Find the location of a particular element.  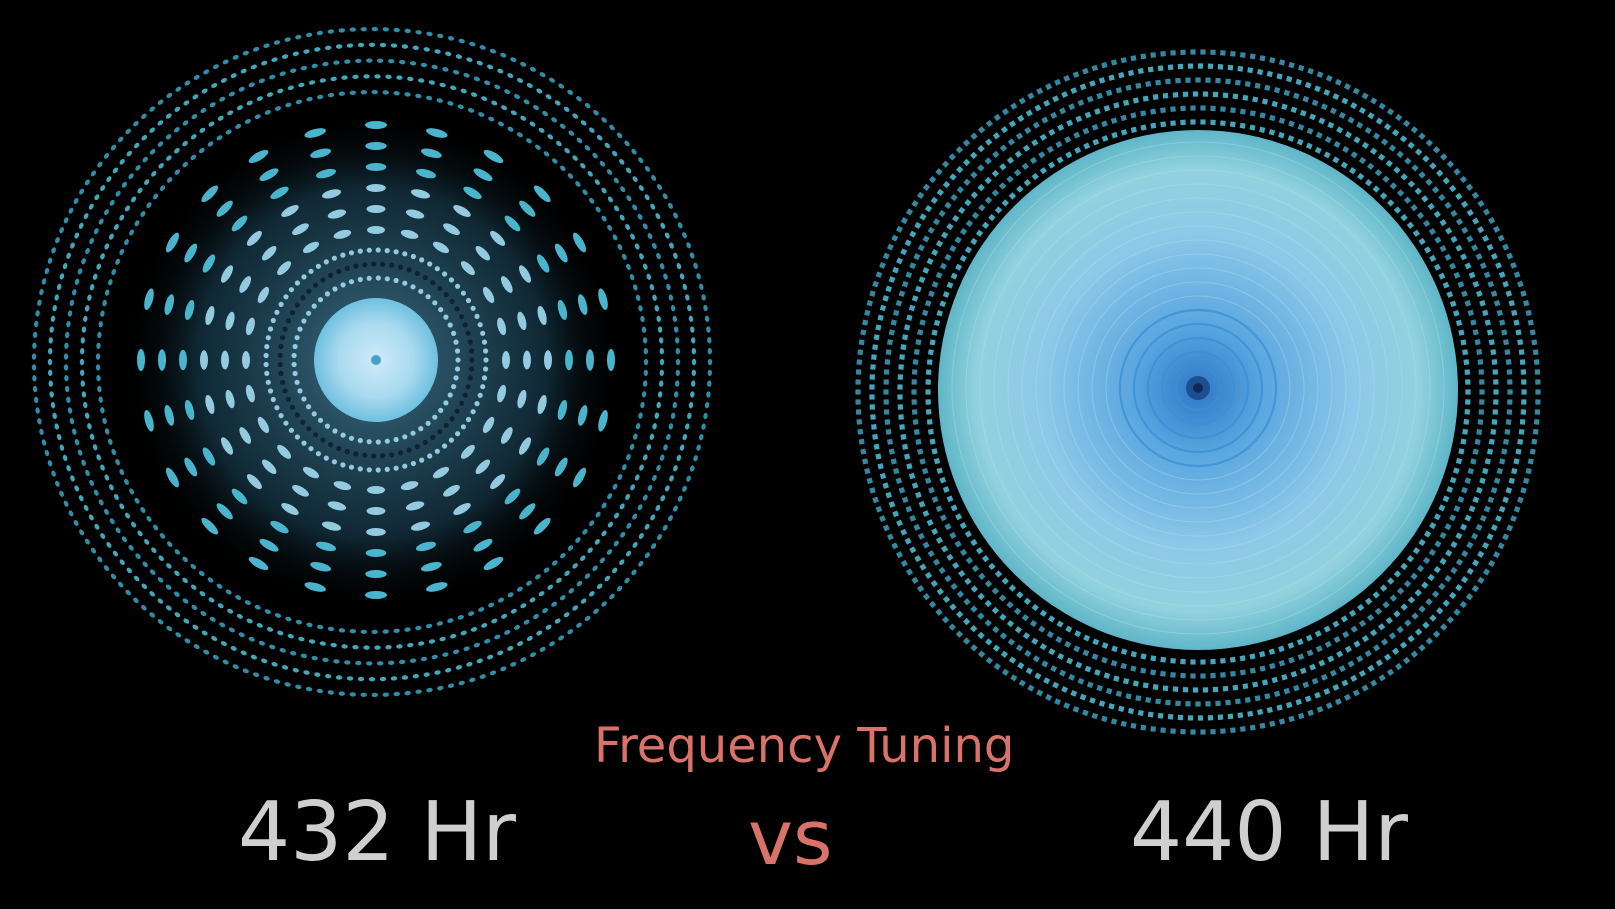

versus-label: vs is located at coordinates (790, 837).